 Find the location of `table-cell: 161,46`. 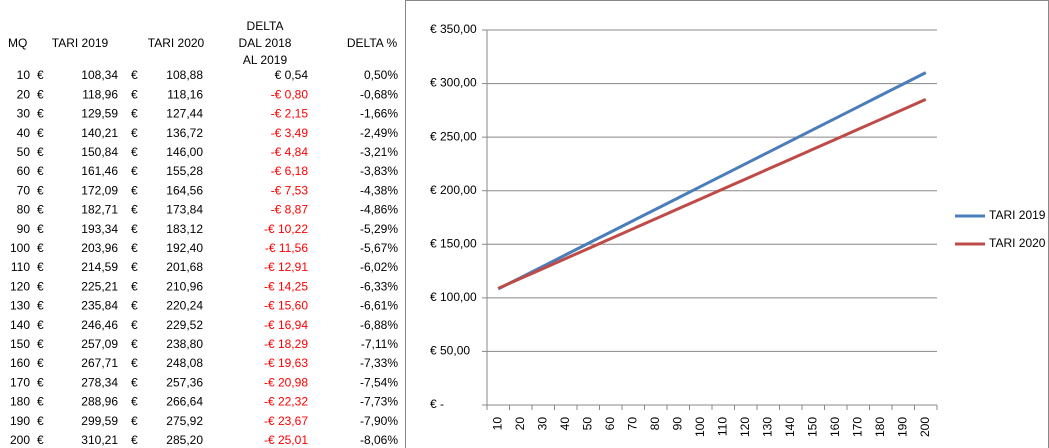

table-cell: 161,46 is located at coordinates (99, 171).